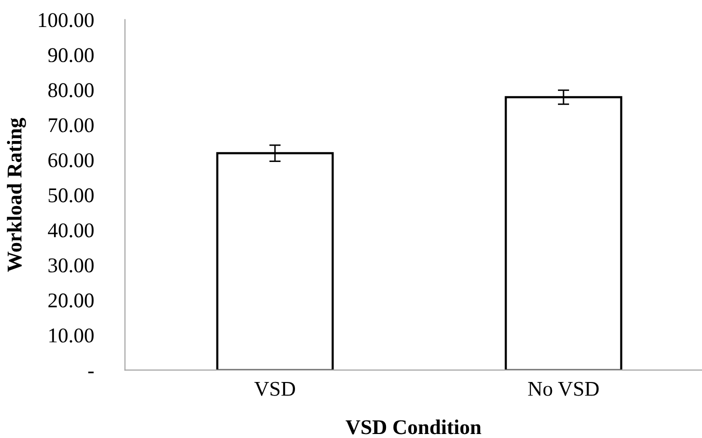  What do you see at coordinates (71, 90) in the screenshot?
I see `y-tick-label: 80.00` at bounding box center [71, 90].